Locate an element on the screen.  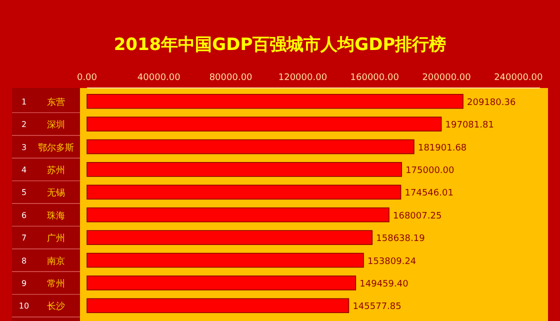
text: 10 is located at coordinates (24, 306).